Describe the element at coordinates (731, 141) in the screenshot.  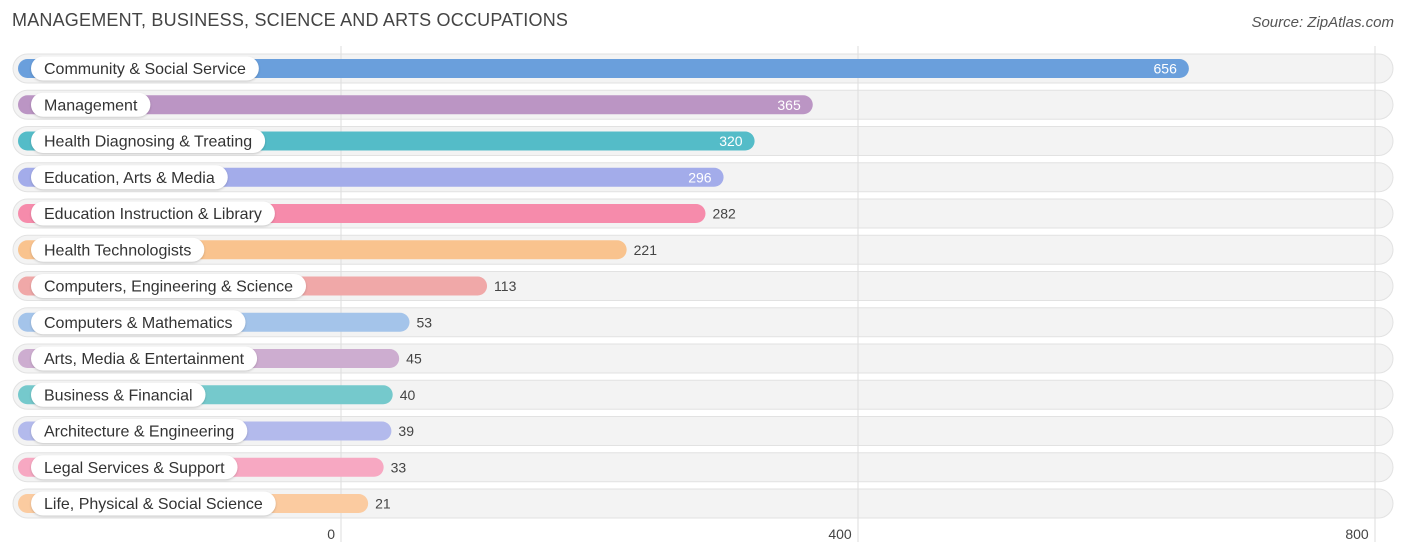
I see `bar-value: 320` at that location.